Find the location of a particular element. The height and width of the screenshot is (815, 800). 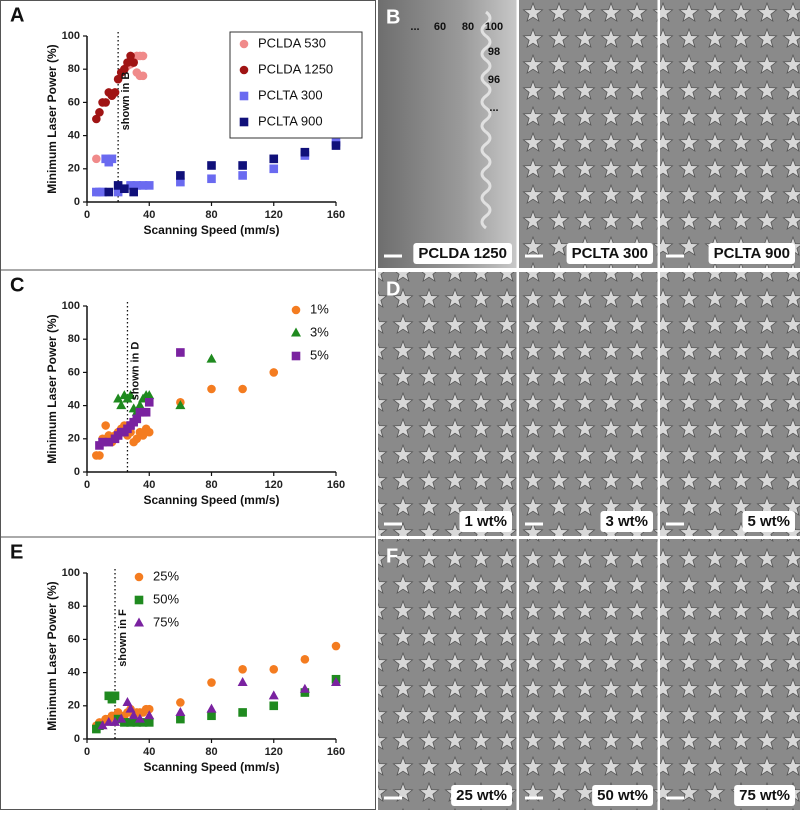

legend-label: 25% is located at coordinates (166, 575).